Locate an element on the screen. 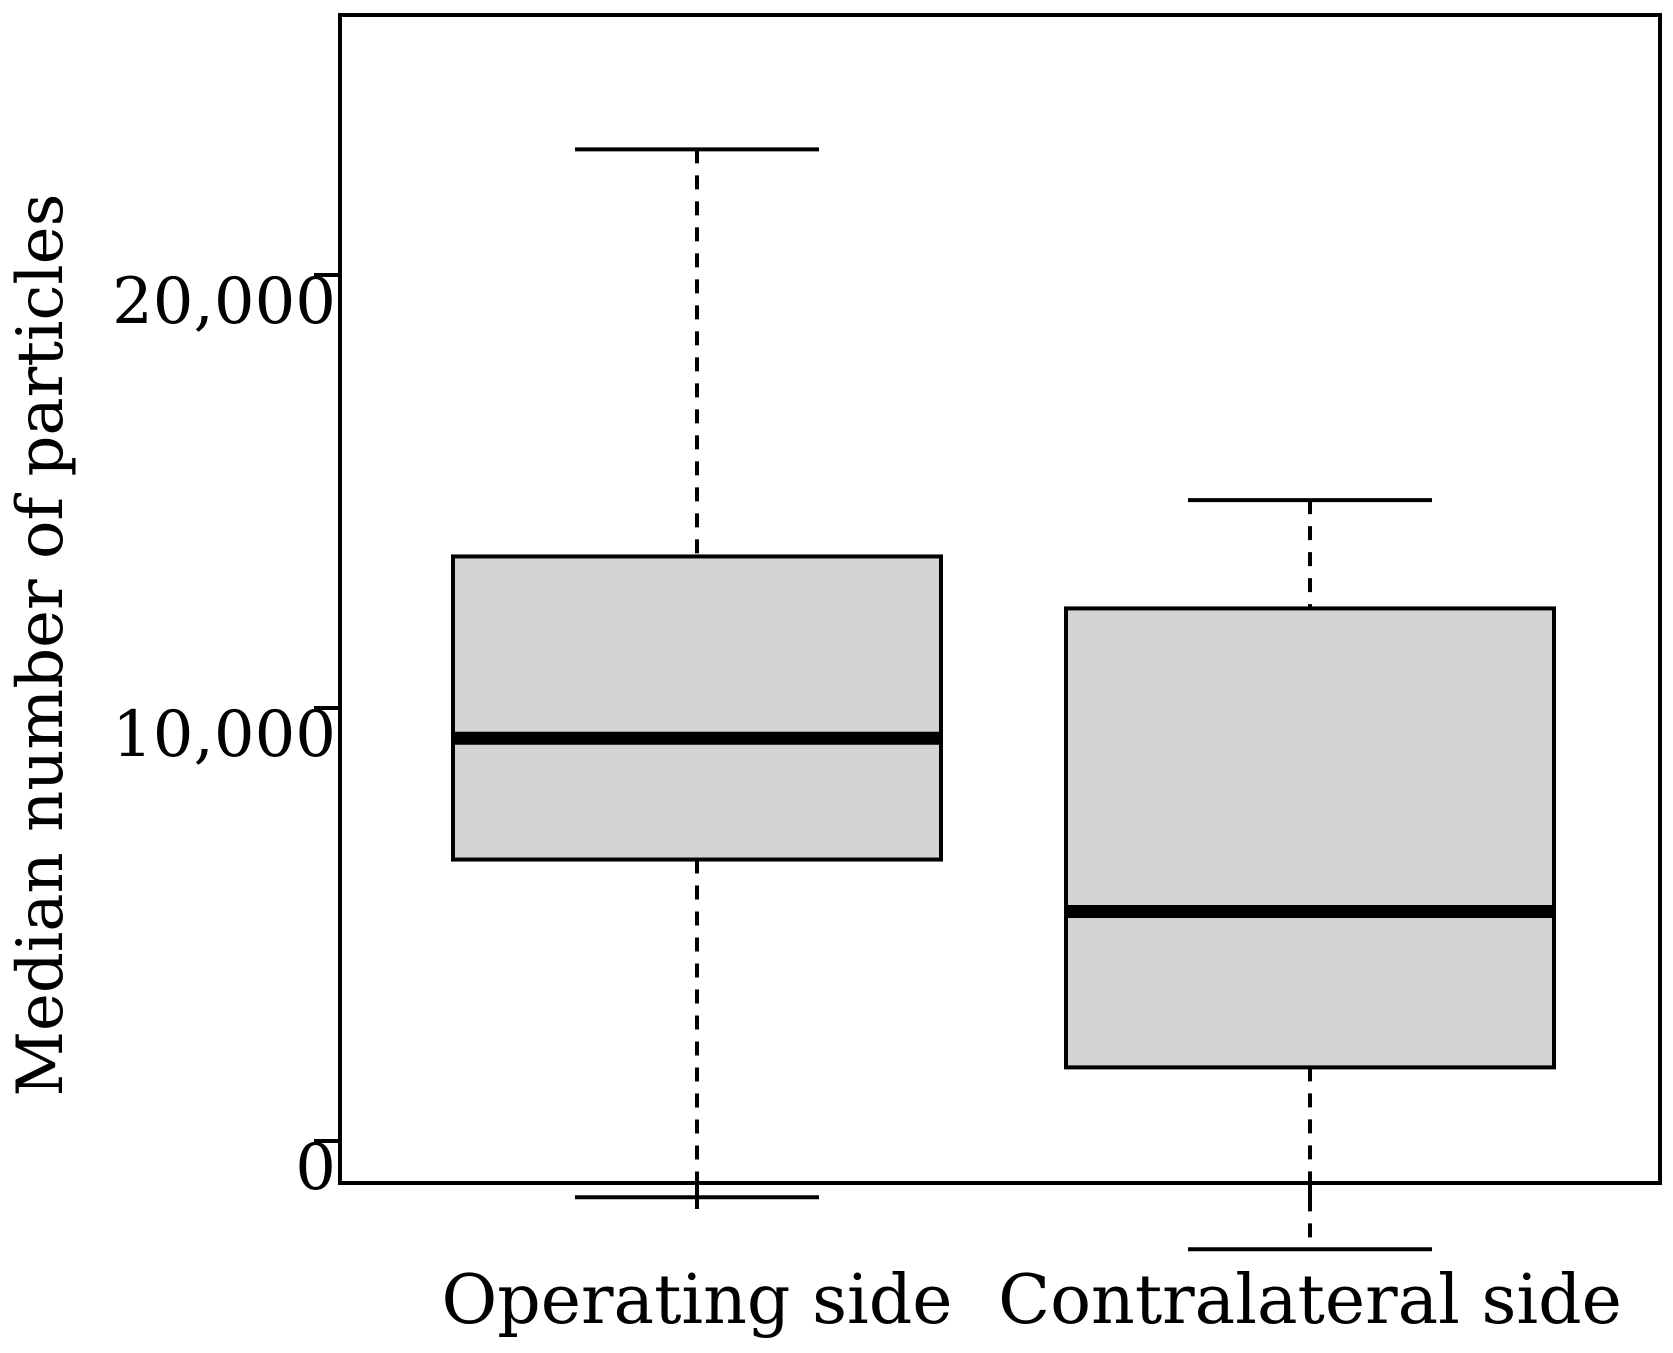 The width and height of the screenshot is (1673, 1353). x-category-label: Contralateral side is located at coordinates (1310, 1300).